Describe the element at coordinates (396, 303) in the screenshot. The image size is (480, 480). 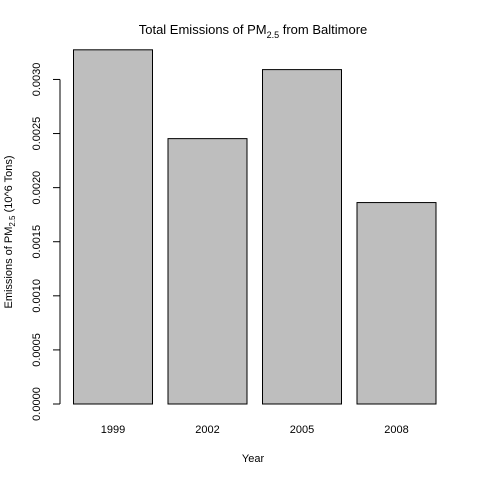
I see `bar-2008` at that location.